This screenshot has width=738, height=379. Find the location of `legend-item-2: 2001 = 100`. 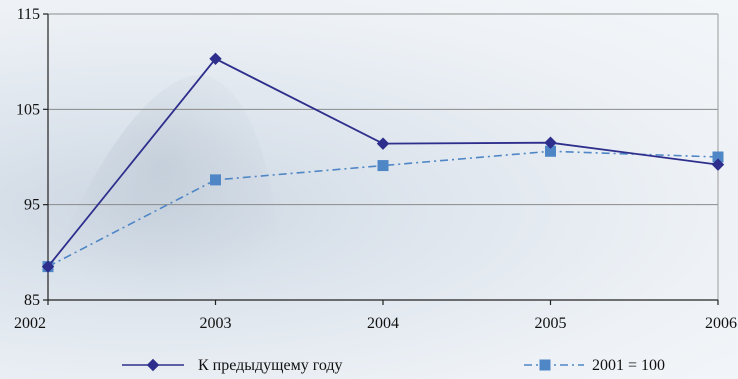

legend-item-2: 2001 = 100 is located at coordinates (594, 365).